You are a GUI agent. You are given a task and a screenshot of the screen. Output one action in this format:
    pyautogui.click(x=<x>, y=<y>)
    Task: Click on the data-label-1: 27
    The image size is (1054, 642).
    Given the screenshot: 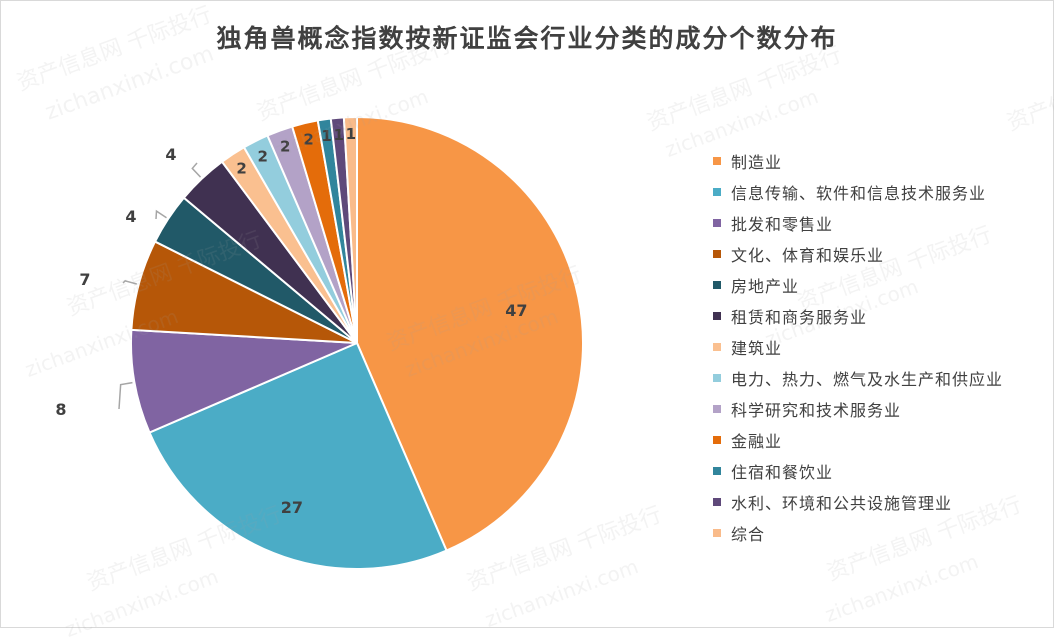 What is the action you would take?
    pyautogui.click(x=292, y=507)
    